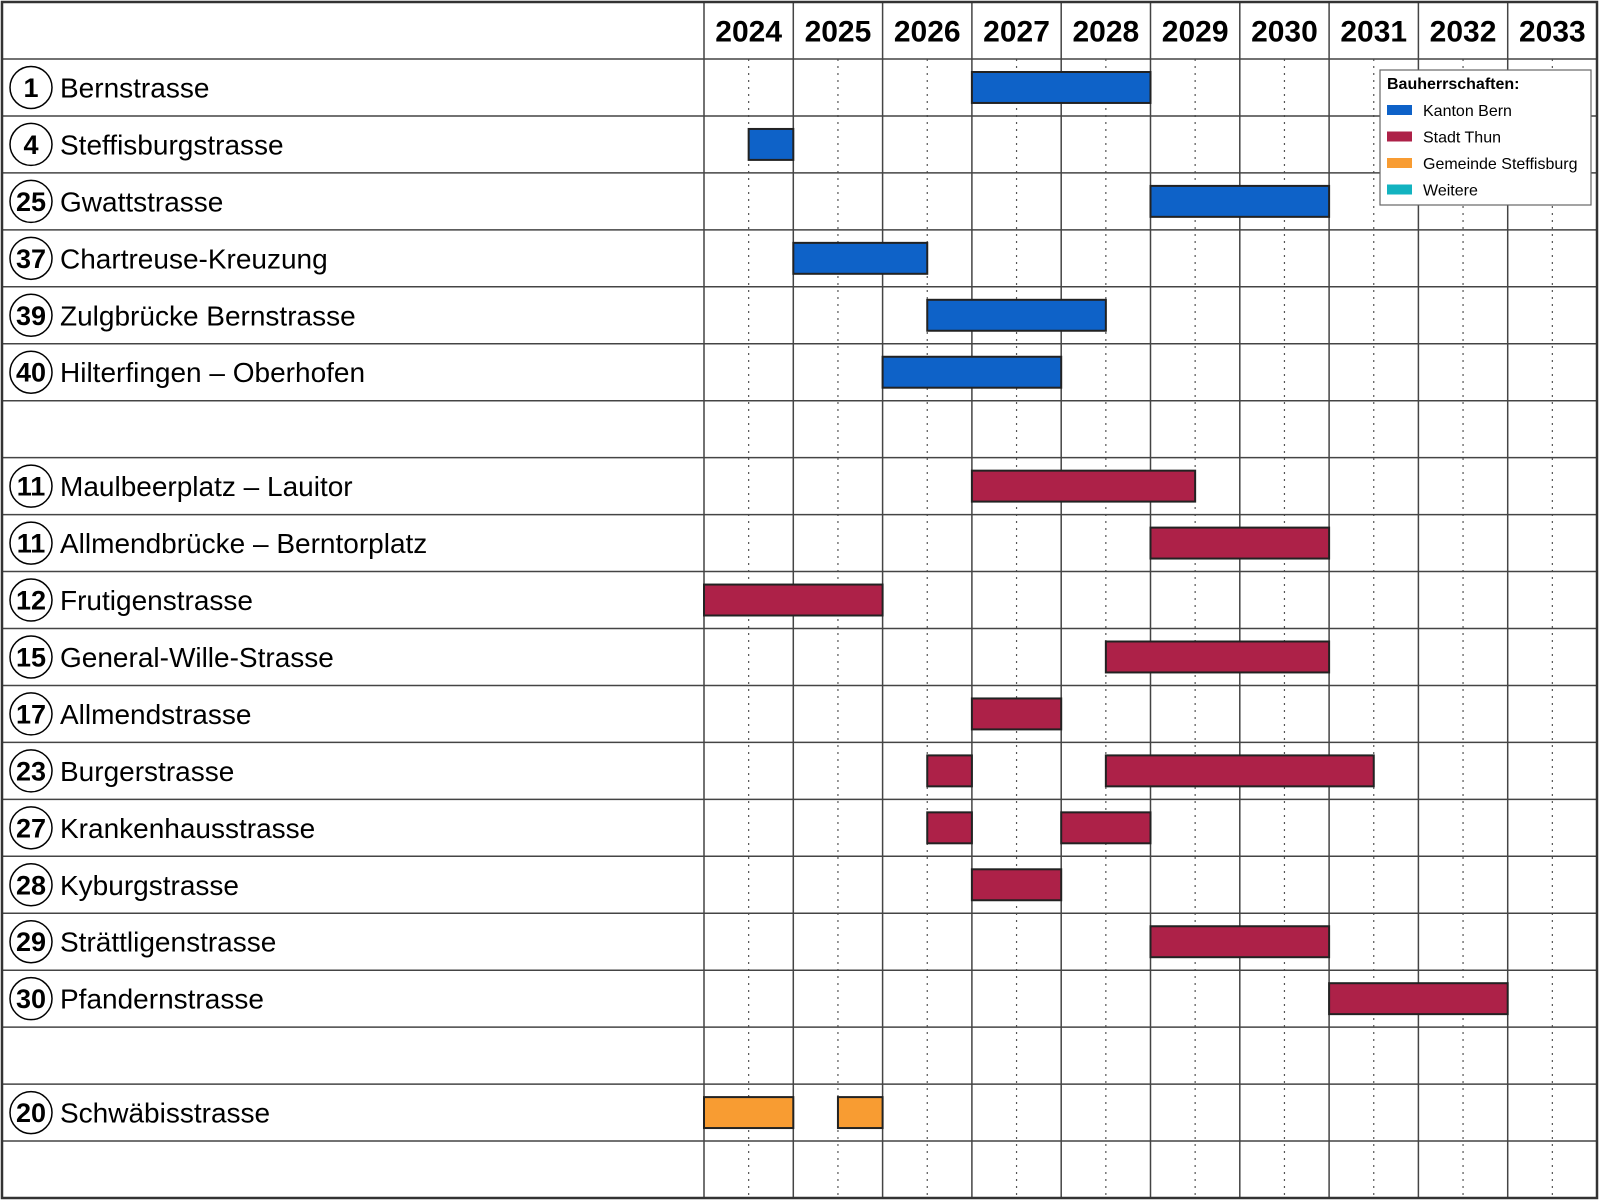 This screenshot has width=1599, height=1200. I want to click on year-tick-label: 2026, so click(927, 32).